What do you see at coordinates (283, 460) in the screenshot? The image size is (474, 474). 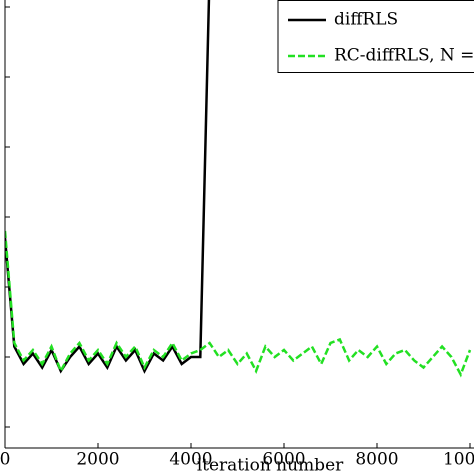 I see `x-tick-label: 6000` at bounding box center [283, 460].